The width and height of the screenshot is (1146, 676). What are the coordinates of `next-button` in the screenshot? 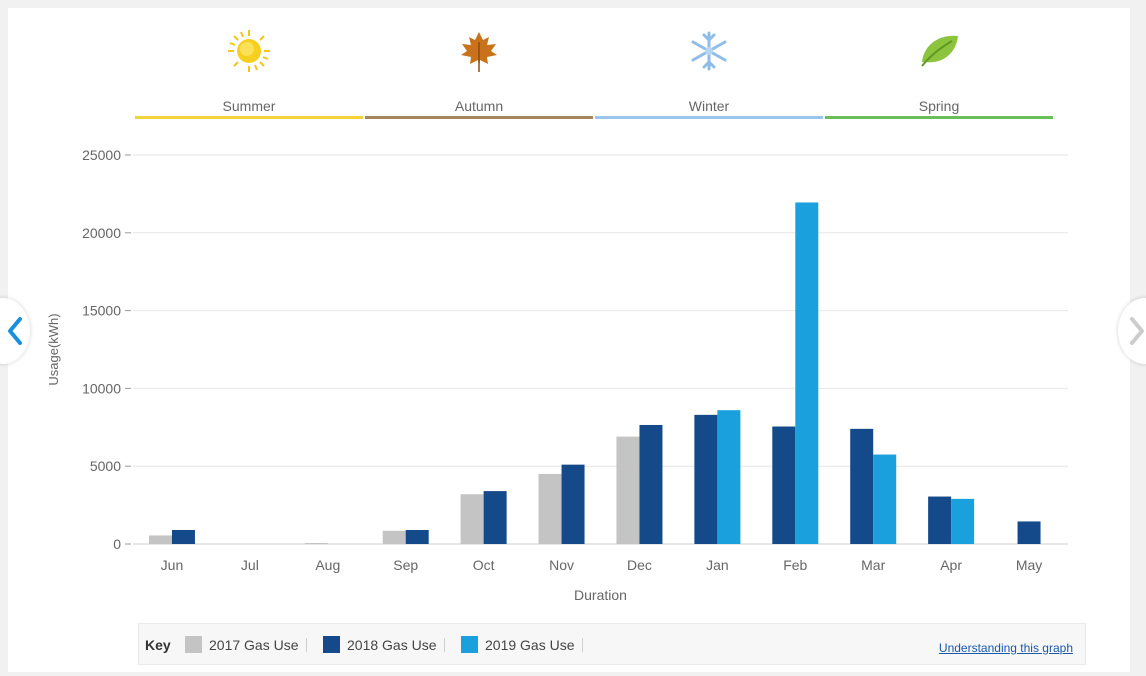 It's located at (1132, 331).